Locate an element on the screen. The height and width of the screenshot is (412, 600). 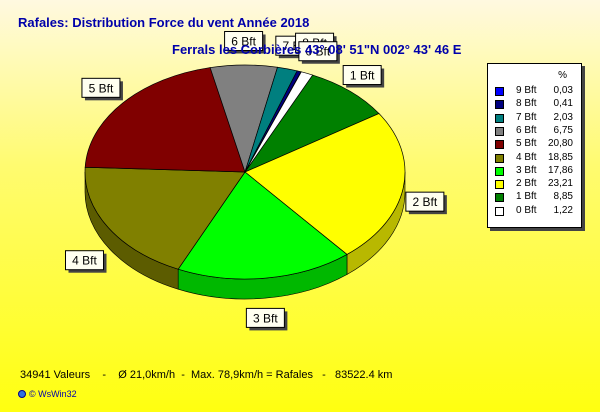
legend-item: 4 Bft 18,85 is located at coordinates (534, 158).